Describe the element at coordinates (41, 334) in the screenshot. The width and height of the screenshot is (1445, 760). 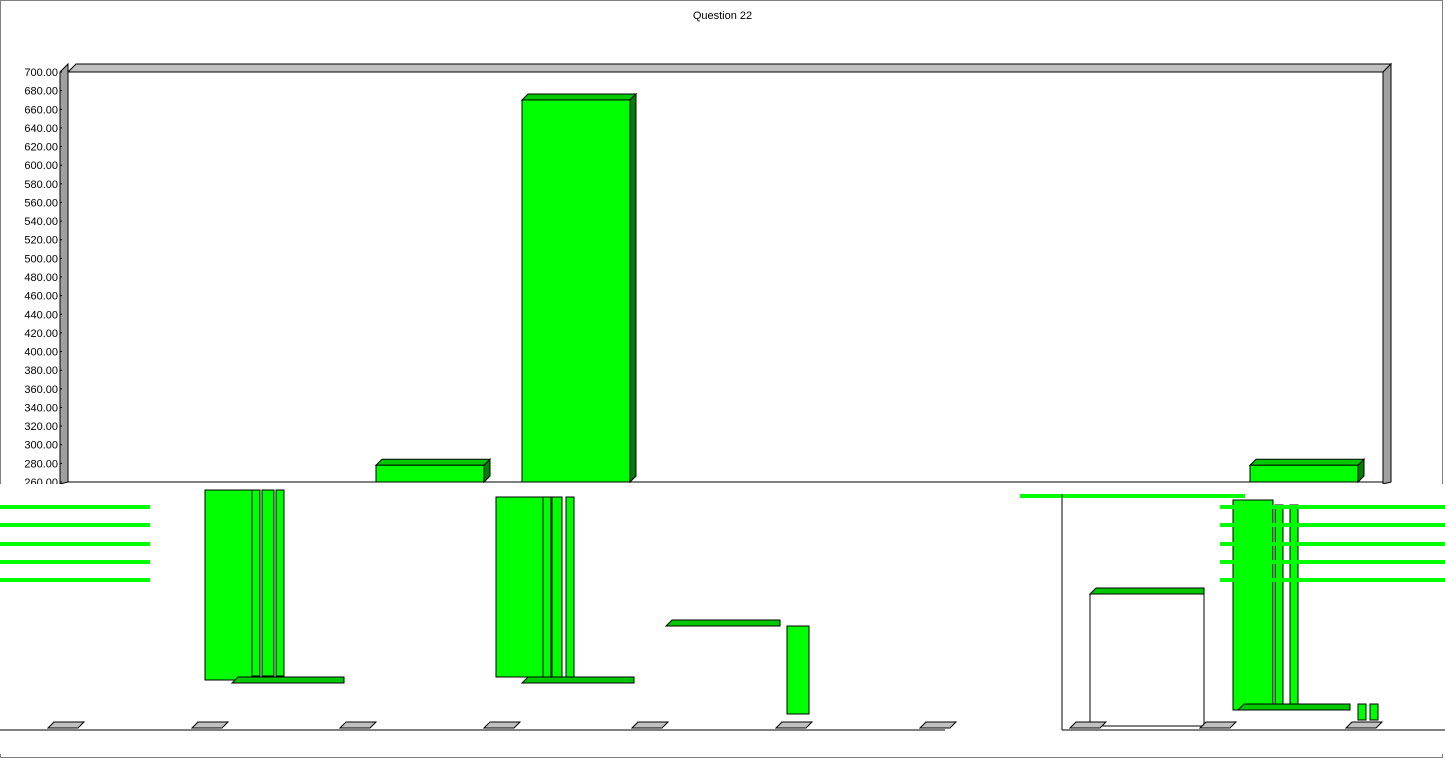
I see `y-tick-label: 420.00` at that location.